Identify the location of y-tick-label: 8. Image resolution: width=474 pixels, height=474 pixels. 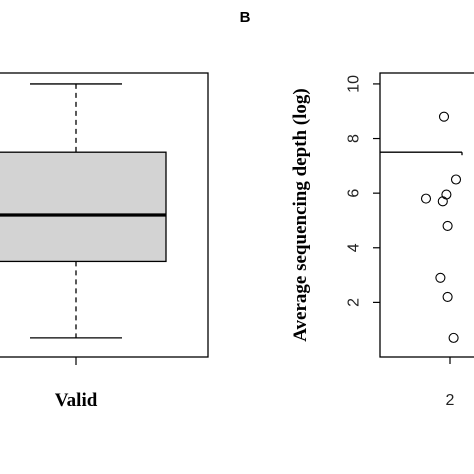
(354, 138).